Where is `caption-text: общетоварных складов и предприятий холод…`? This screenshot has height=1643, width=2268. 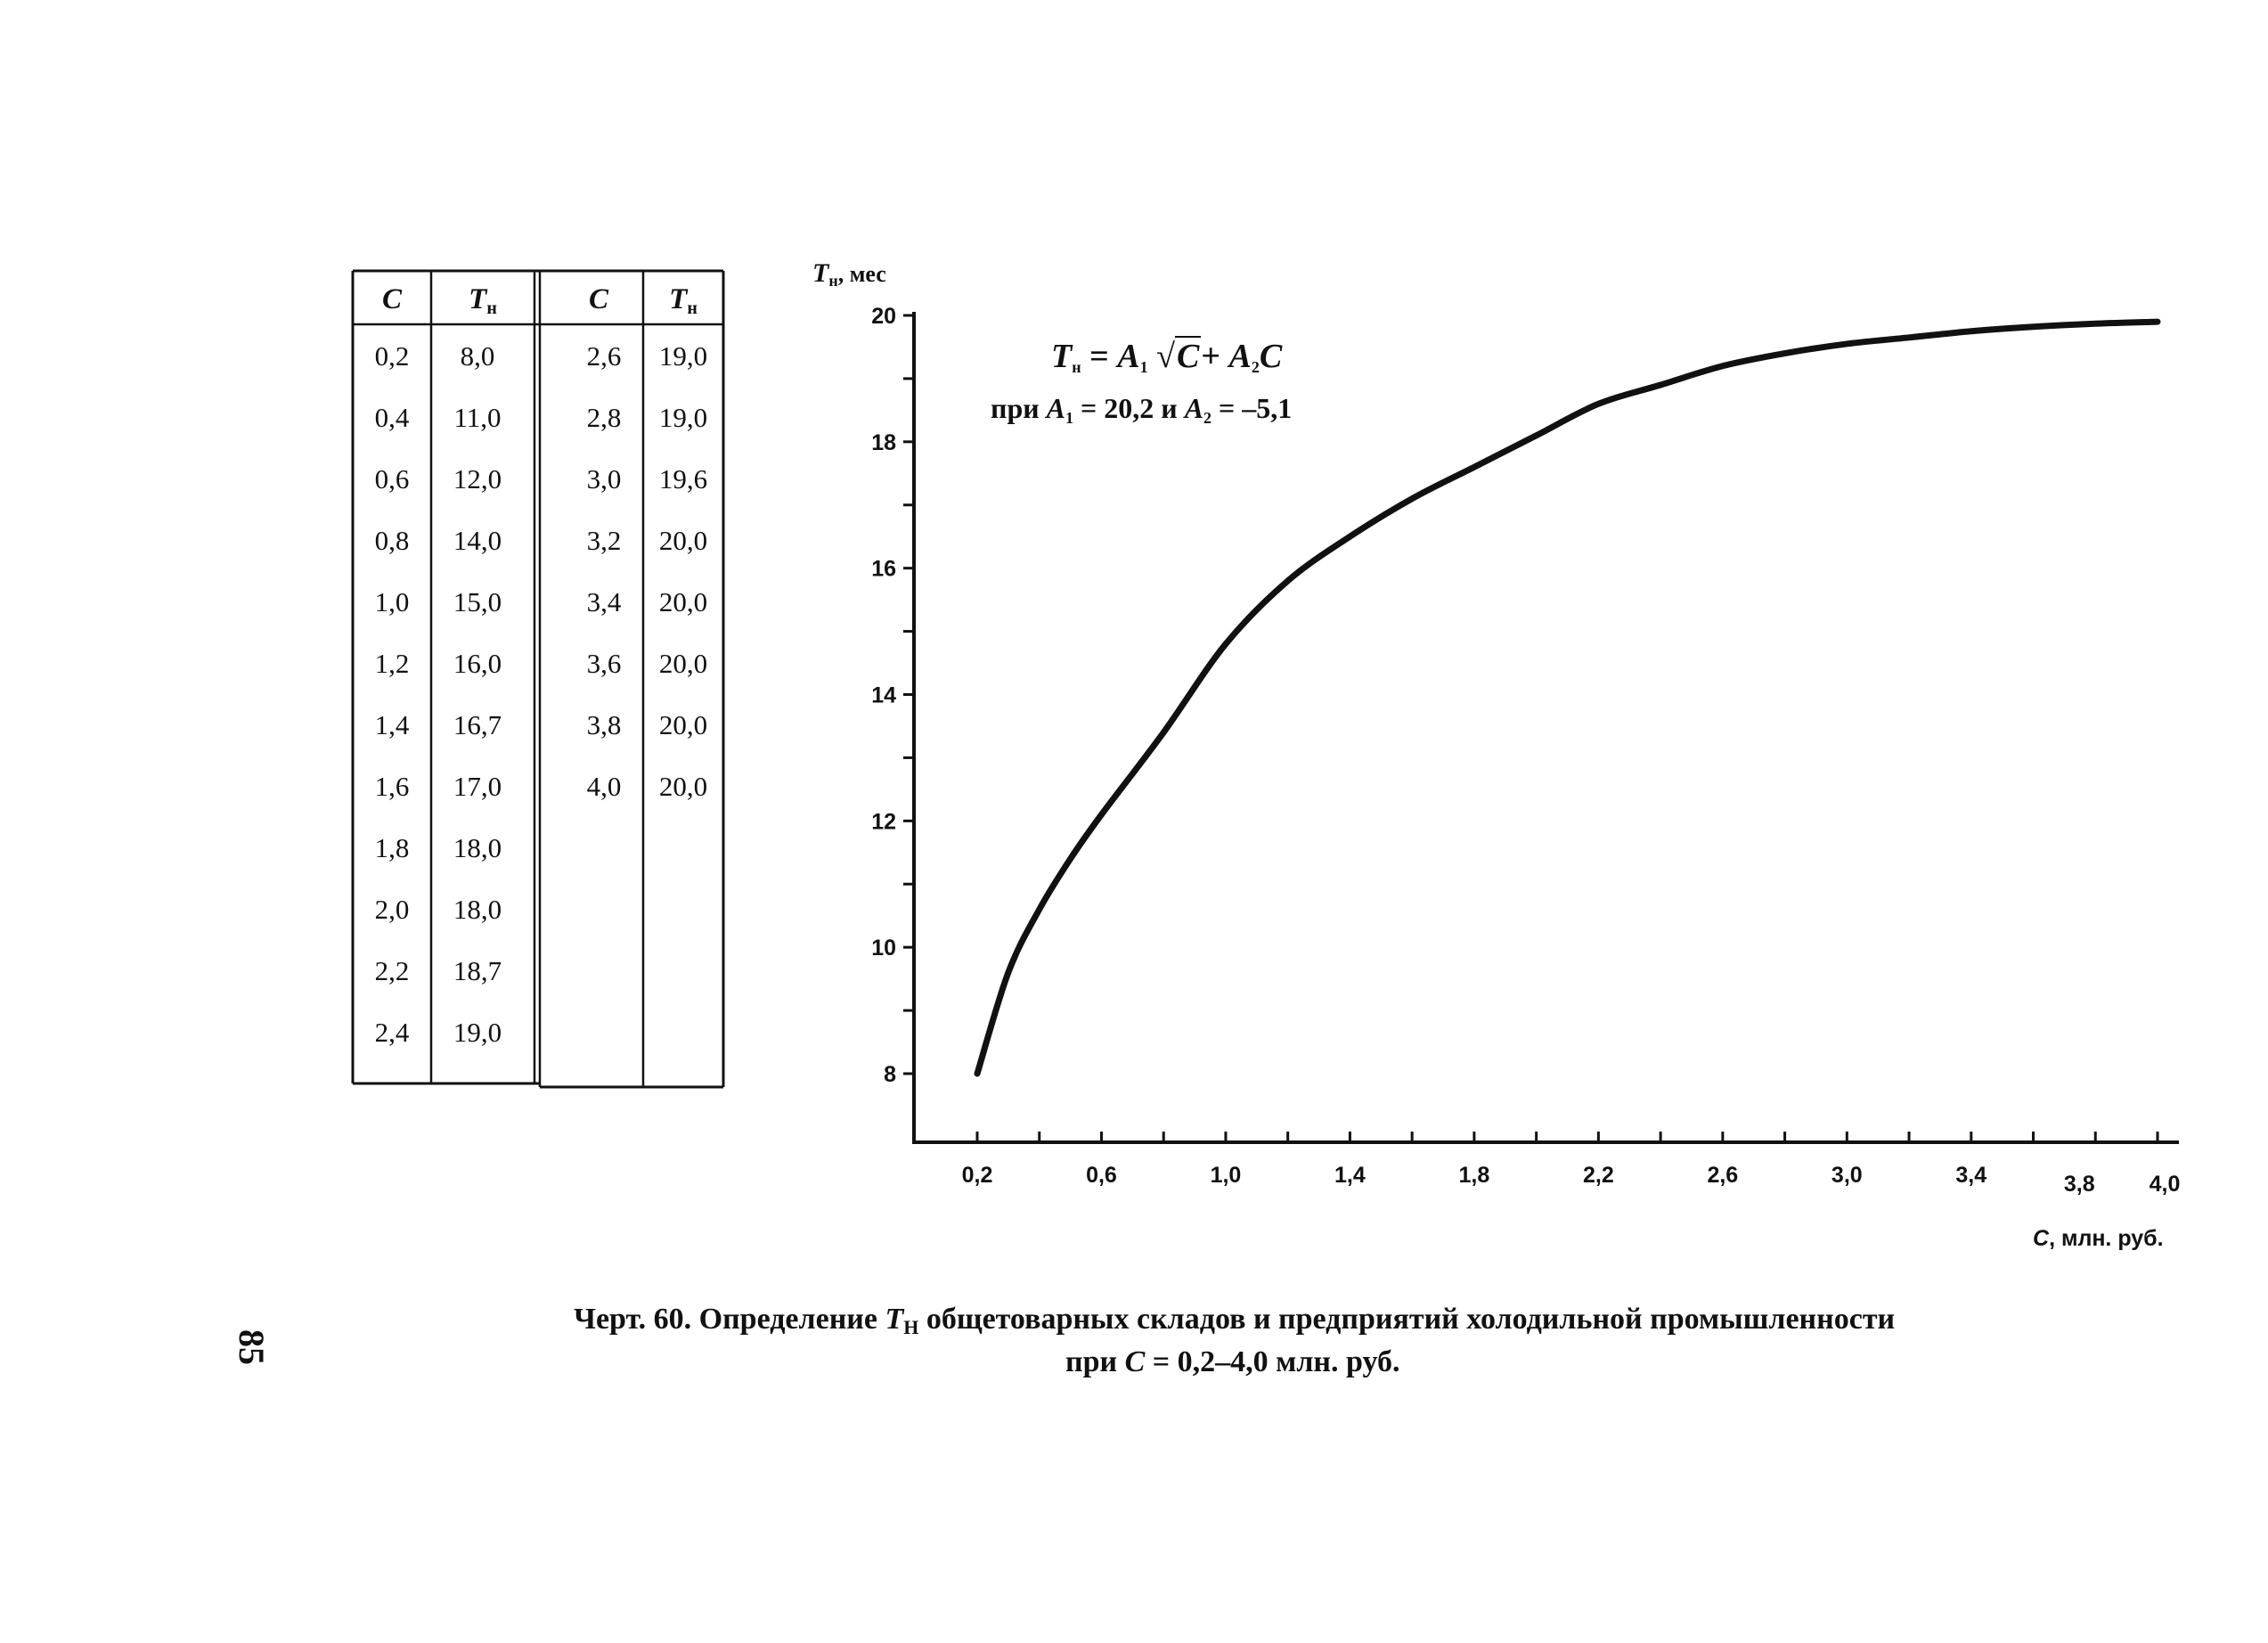
caption-text: общетоварных складов и предприятий холод… is located at coordinates (1411, 1319).